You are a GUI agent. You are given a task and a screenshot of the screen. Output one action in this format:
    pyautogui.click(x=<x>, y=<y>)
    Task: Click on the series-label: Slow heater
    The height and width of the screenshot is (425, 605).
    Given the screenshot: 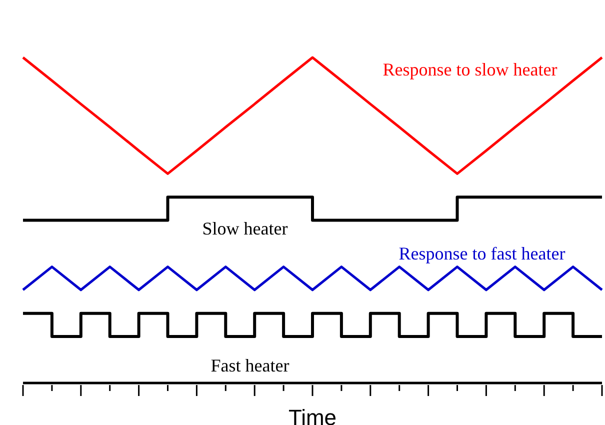 What is the action you would take?
    pyautogui.click(x=245, y=229)
    